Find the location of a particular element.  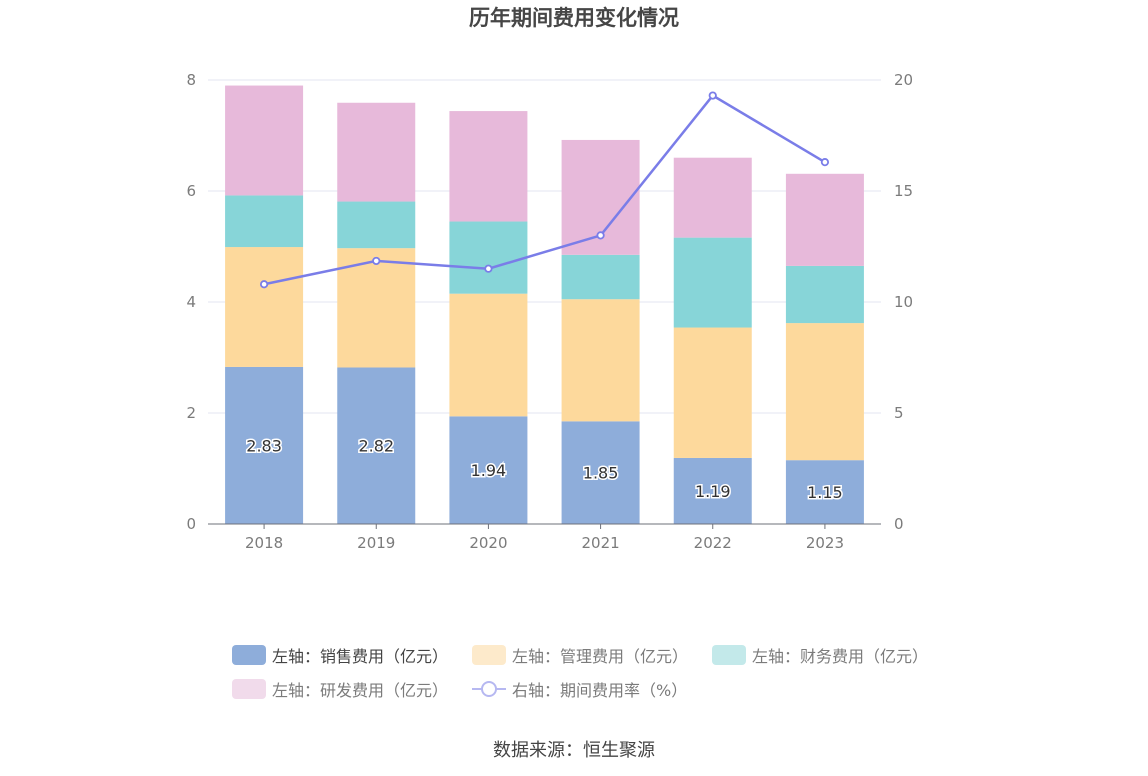

legend-swatch-sales is located at coordinates (249, 655).